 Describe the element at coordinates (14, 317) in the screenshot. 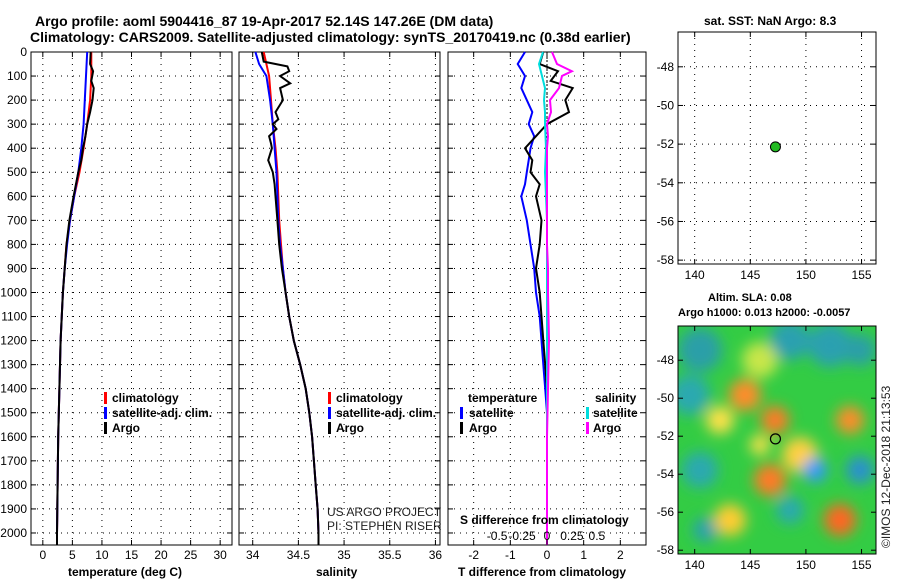

I see `depth-tick-label: 1100` at that location.